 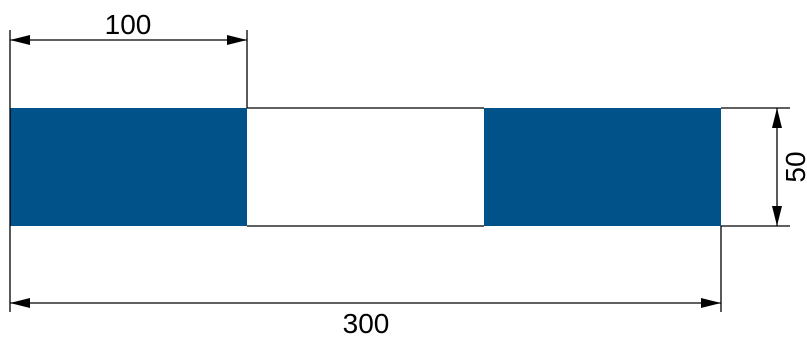 What do you see at coordinates (366, 322) in the screenshot?
I see `bottom-dimension-label: 300` at bounding box center [366, 322].